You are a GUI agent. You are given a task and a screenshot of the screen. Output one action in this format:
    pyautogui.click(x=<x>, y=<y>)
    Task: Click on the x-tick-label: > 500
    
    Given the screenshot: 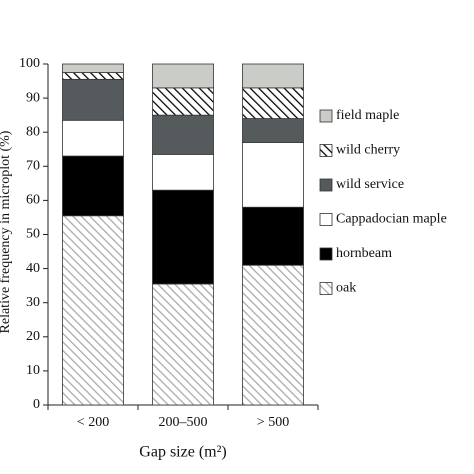 What is the action you would take?
    pyautogui.click(x=273, y=422)
    